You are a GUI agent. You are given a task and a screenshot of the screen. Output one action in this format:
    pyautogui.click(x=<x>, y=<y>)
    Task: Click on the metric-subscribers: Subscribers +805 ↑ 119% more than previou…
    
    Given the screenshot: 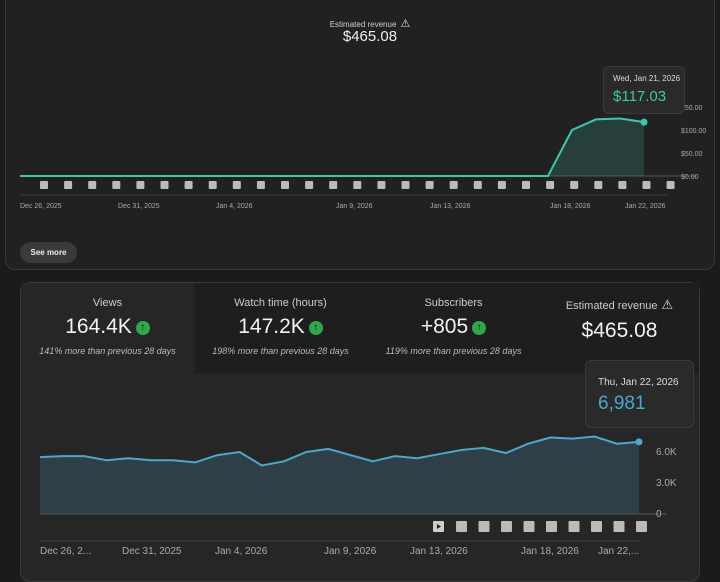 What is the action you would take?
    pyautogui.click(x=453, y=328)
    